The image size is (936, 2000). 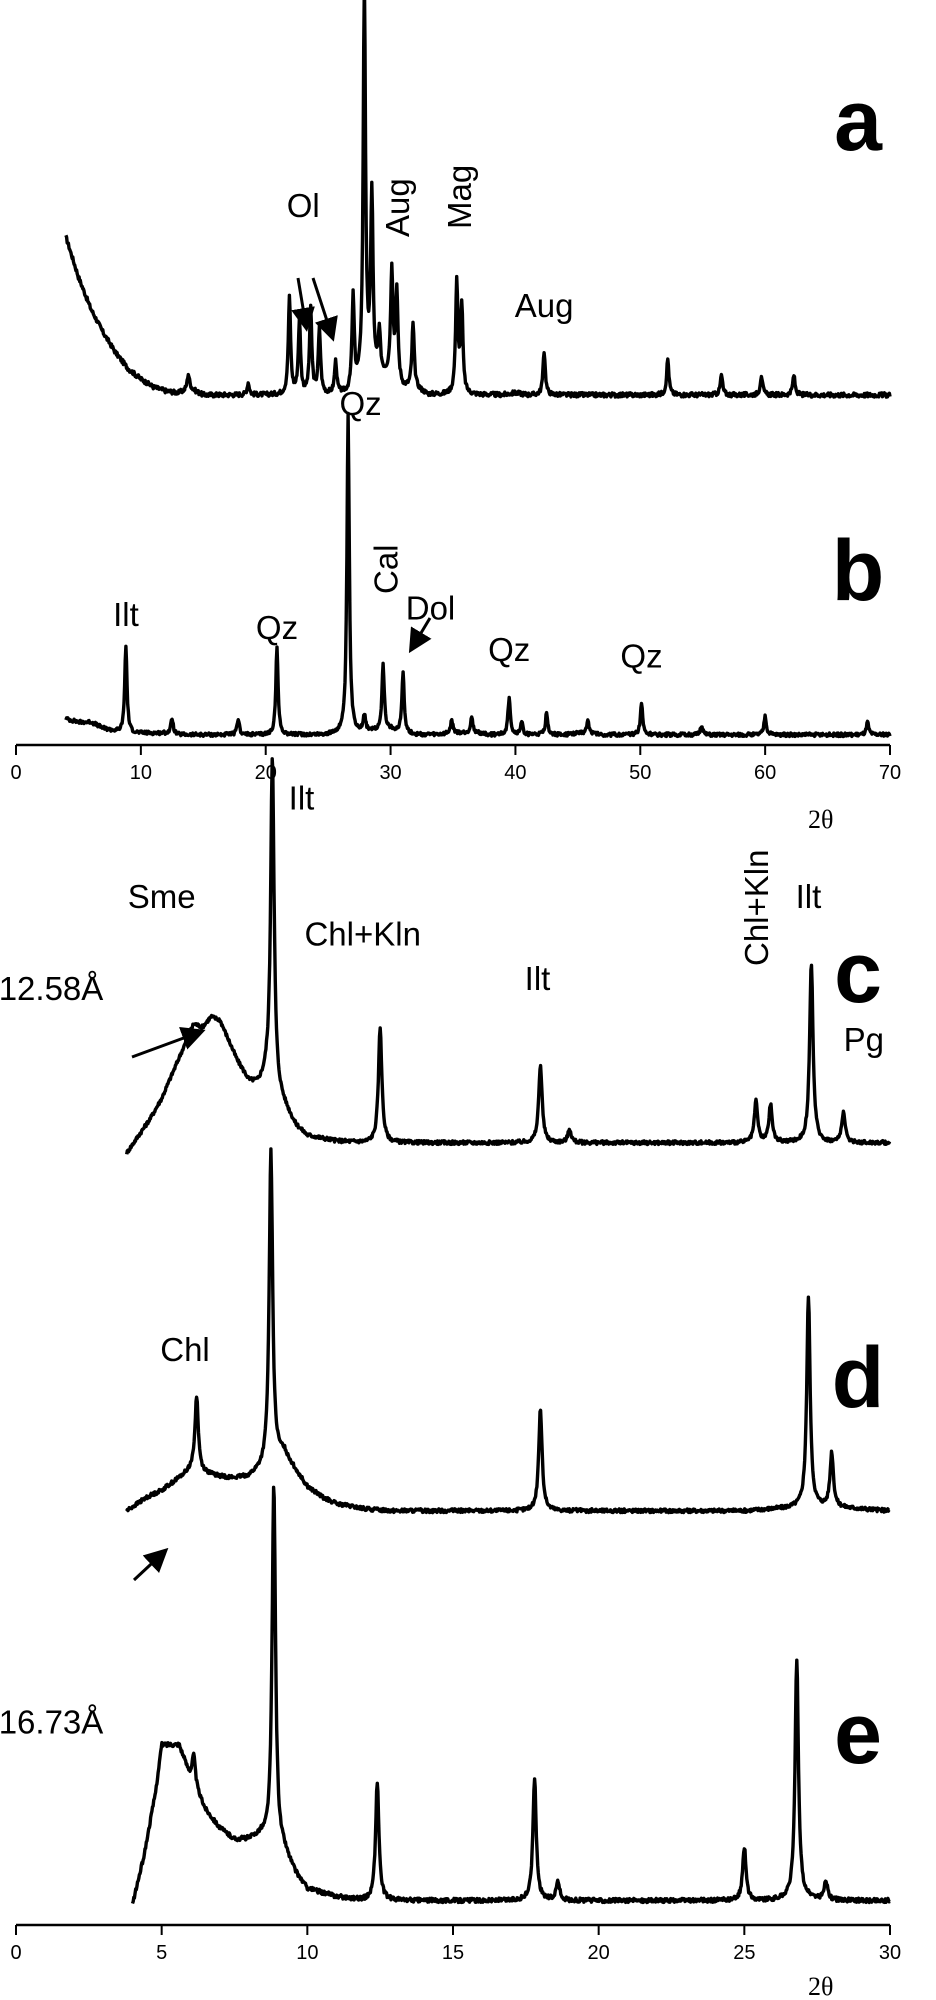 I want to click on peak-label: Ol, so click(x=303, y=205).